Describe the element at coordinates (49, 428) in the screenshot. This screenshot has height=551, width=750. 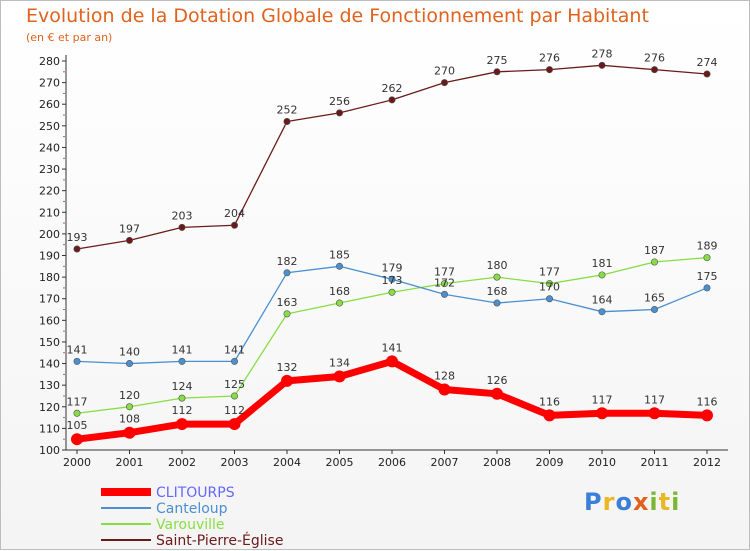
I see `y-tick-label: 110` at that location.